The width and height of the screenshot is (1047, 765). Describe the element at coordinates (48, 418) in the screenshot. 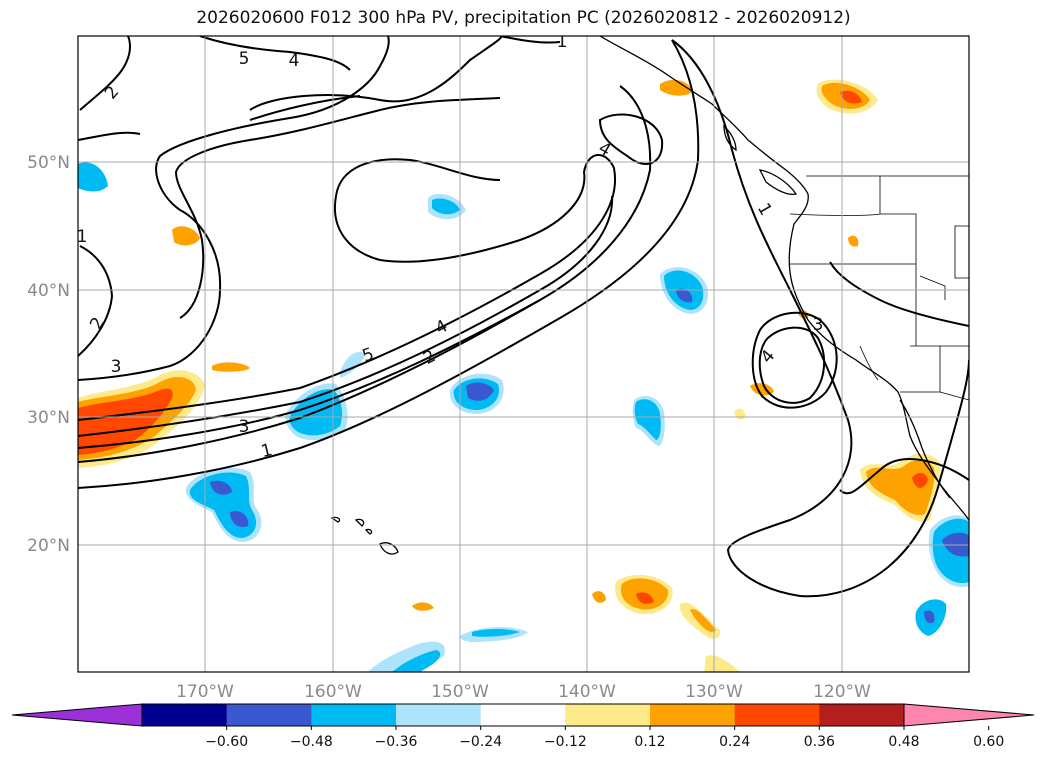

I see `lat-label: 30°N` at that location.